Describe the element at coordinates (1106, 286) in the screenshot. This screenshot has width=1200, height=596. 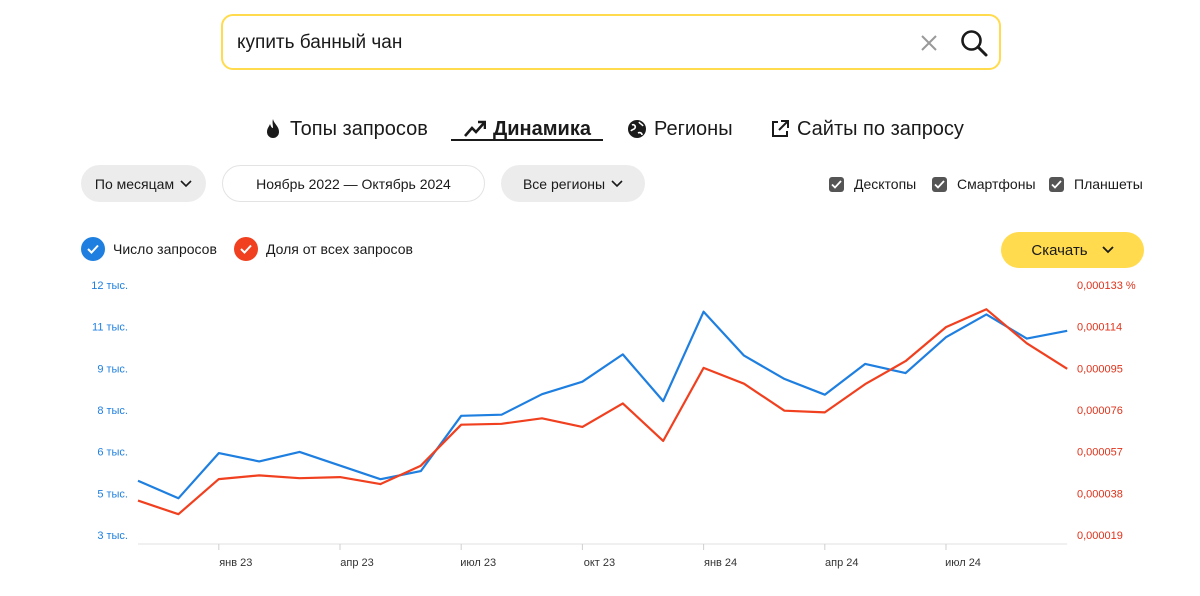
I see `y-right-tick-label: 0,000133 %` at that location.